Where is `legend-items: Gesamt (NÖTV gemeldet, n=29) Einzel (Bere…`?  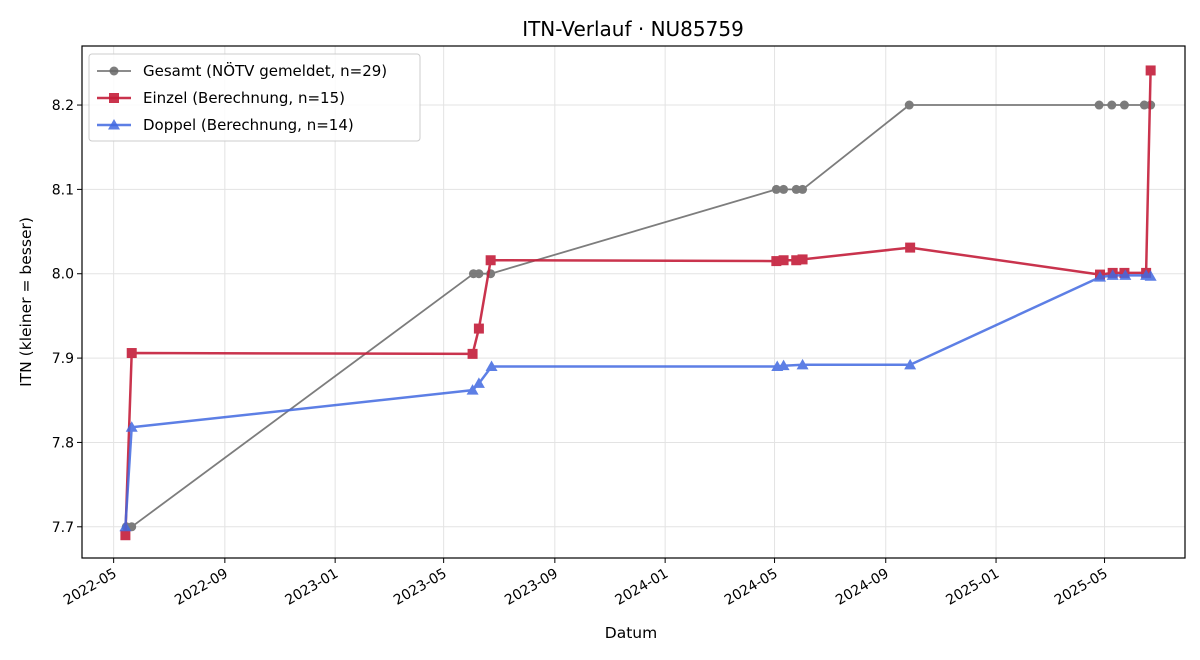 legend-items: Gesamt (NÖTV gemeldet, n=29) Einzel (Bere… is located at coordinates (242, 97).